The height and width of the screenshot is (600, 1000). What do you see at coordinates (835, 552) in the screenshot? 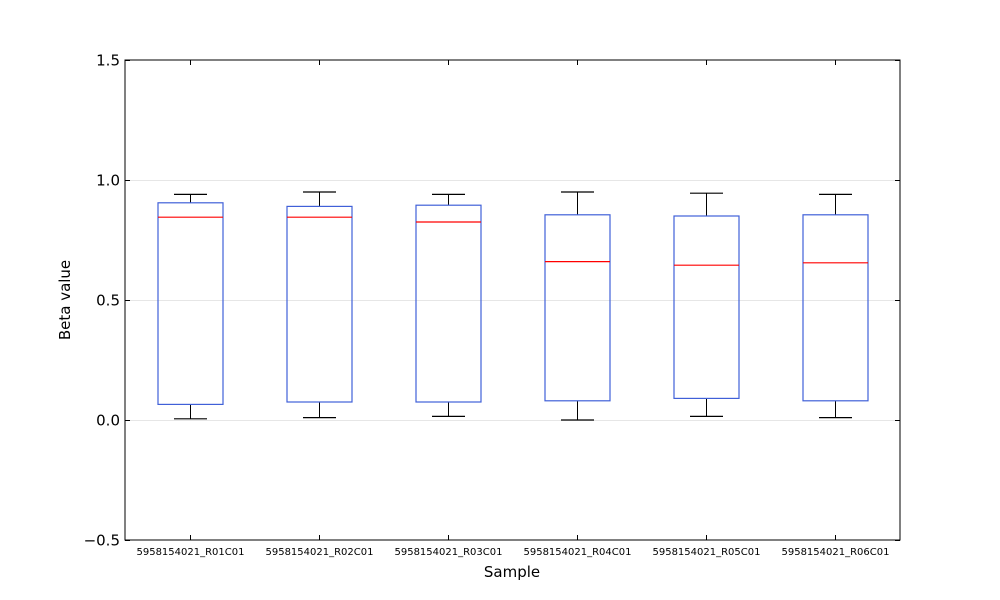
I see `x-tick-label: 5958154021_R06C01` at bounding box center [835, 552].